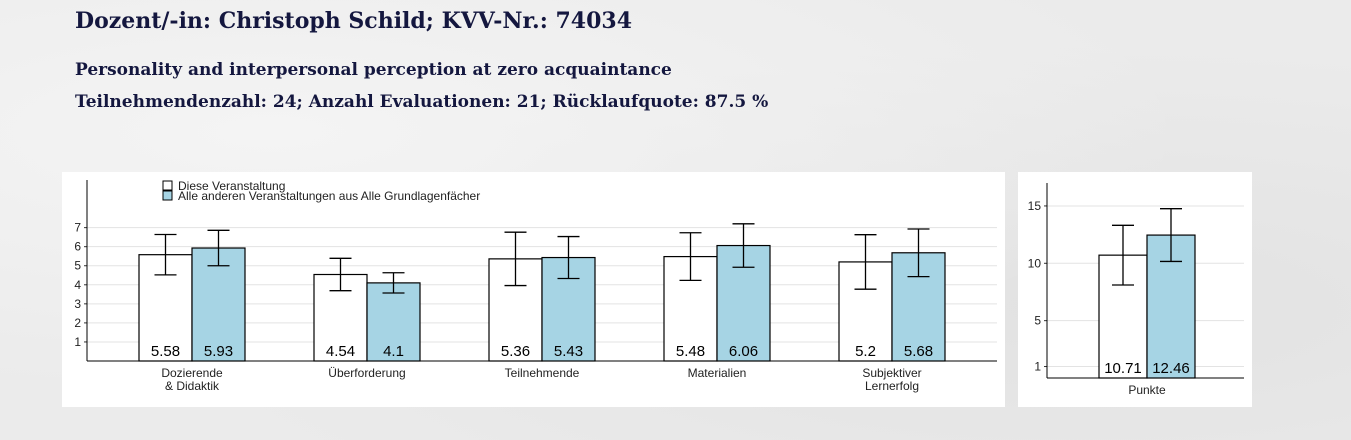  I want to click on y-tick-label: 2, so click(77, 323).